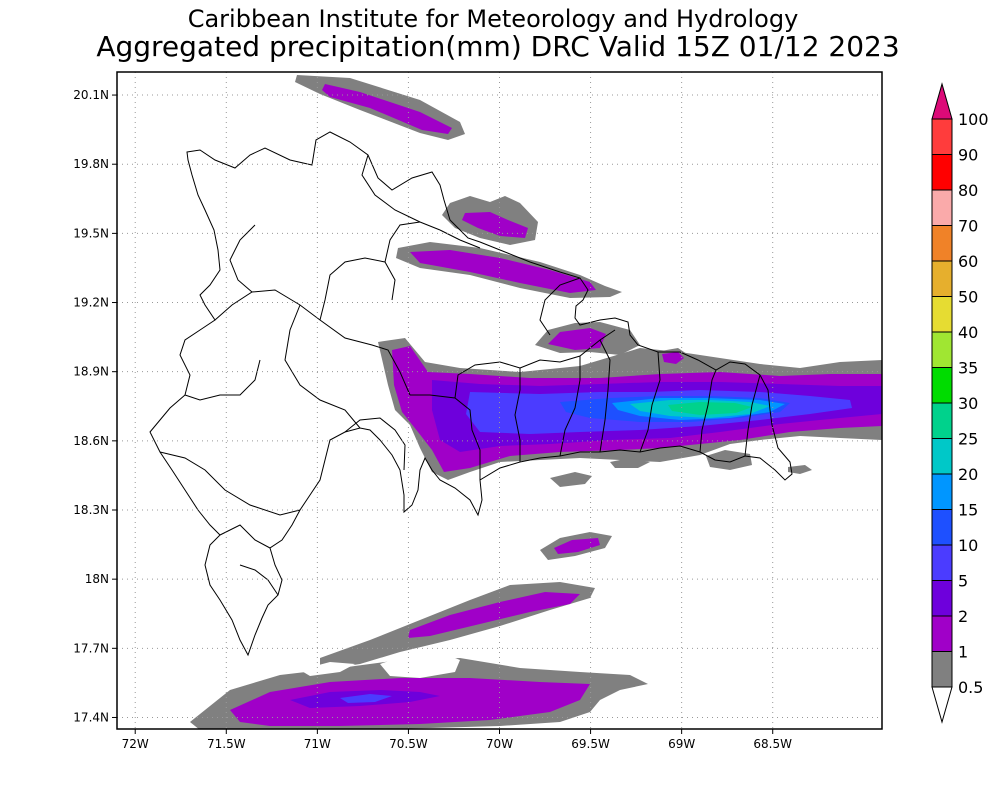 This screenshot has width=1000, height=800. What do you see at coordinates (91, 372) in the screenshot?
I see `y-tick-label: 18.9N` at bounding box center [91, 372].